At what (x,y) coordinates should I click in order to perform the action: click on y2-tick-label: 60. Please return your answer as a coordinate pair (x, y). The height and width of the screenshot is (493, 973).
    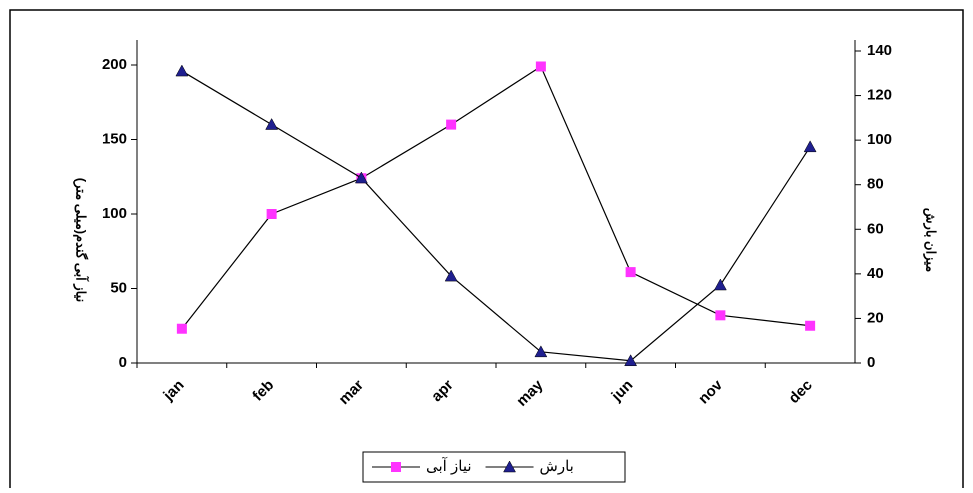
    Looking at the image, I should click on (875, 228).